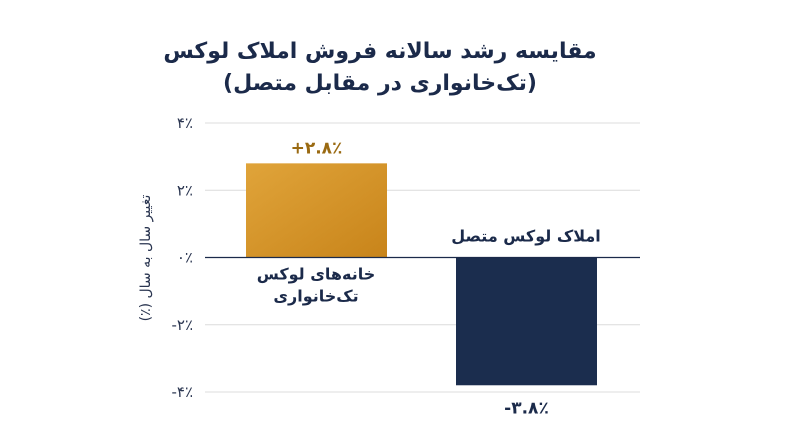  Describe the element at coordinates (526, 408) in the screenshot. I see `data-label-2: -۳.۸٪` at that location.